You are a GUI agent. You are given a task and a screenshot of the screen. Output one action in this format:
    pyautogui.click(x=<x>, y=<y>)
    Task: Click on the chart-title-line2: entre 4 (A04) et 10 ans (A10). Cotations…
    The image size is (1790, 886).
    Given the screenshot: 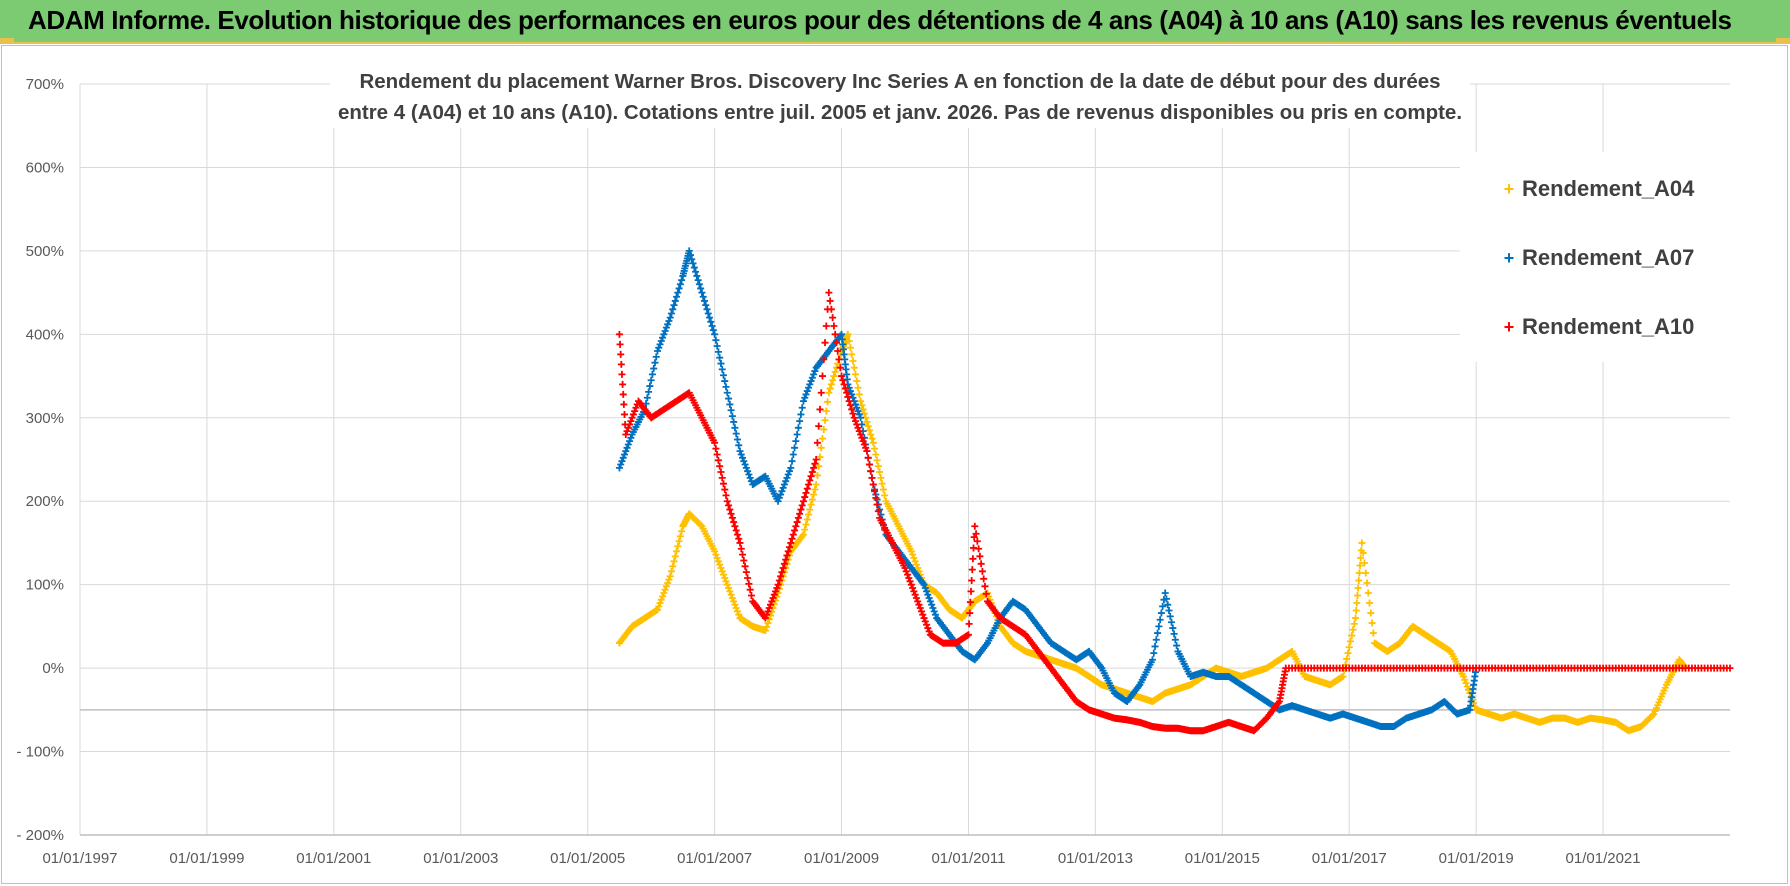 What is the action you would take?
    pyautogui.click(x=900, y=112)
    